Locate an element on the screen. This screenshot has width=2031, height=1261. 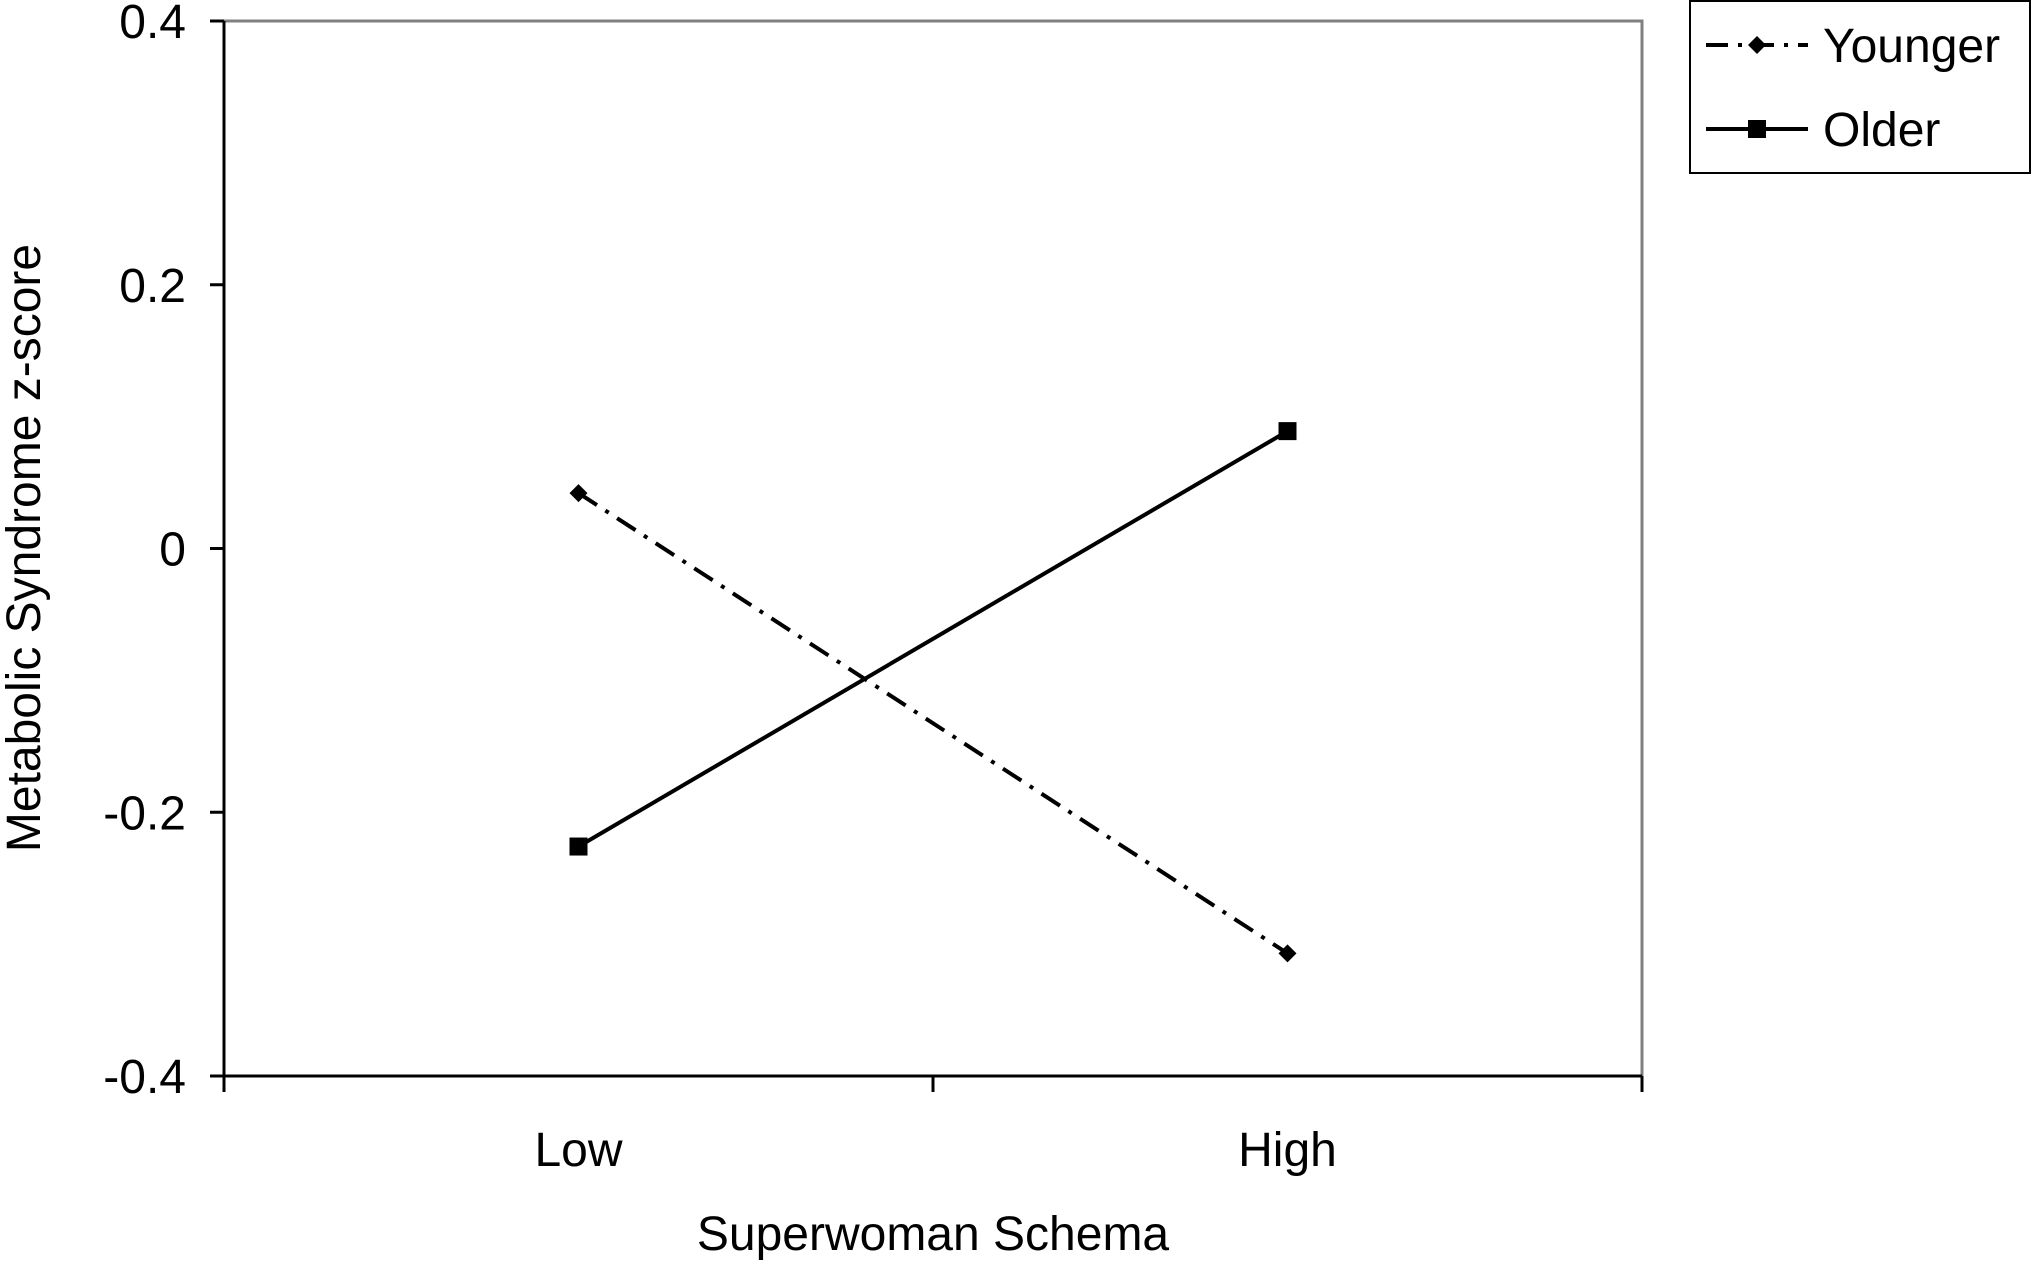
y-tick-label: 0 is located at coordinates (172, 550).